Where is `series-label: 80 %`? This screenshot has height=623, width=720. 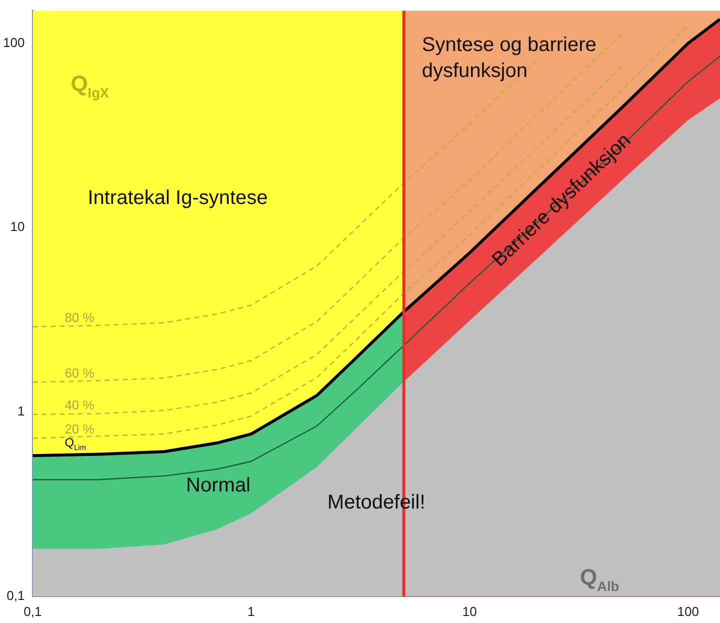
series-label: 80 % is located at coordinates (79, 317).